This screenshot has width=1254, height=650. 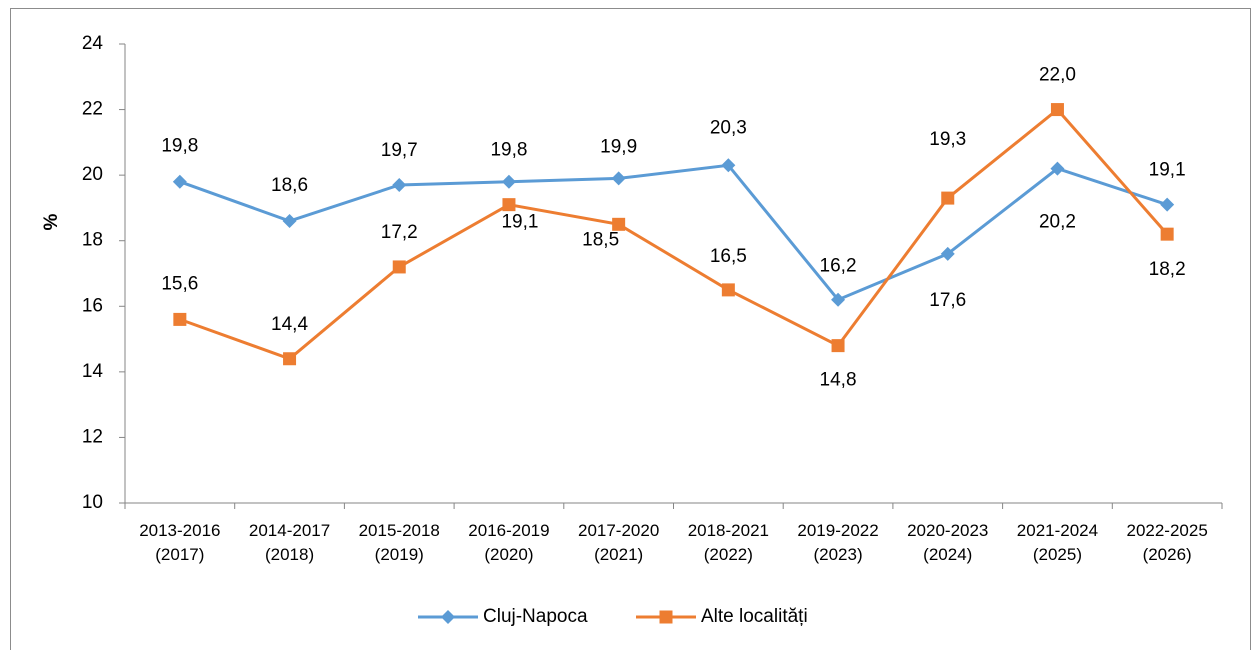 What do you see at coordinates (618, 542) in the screenshot?
I see `x-tick-label: 2017-2020 (2021)` at bounding box center [618, 542].